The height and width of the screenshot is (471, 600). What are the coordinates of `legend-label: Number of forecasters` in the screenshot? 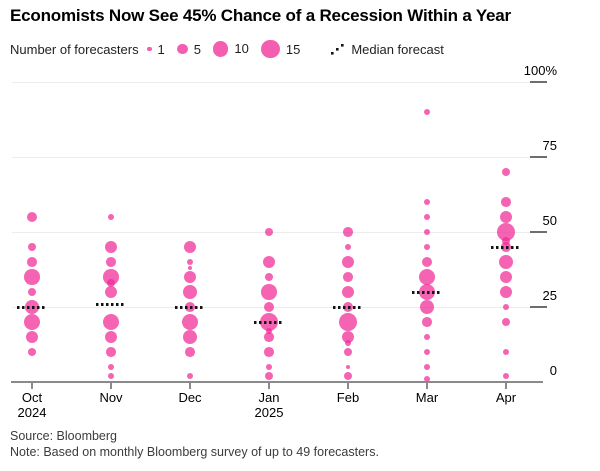 It's located at (74, 49).